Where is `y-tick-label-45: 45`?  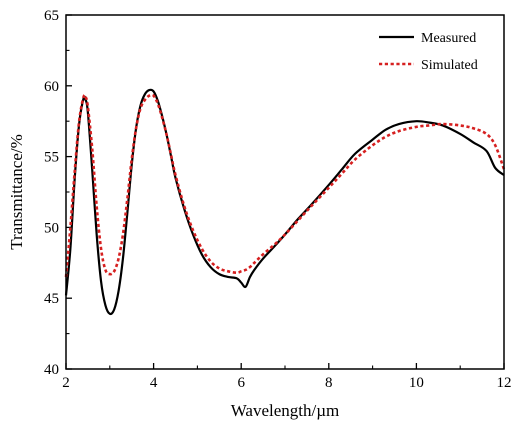 y-tick-label-45: 45 is located at coordinates (51, 299).